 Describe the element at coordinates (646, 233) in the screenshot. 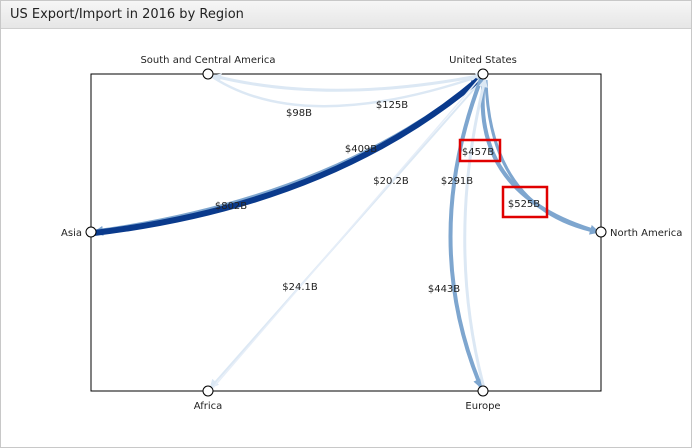

I see `node-label-north-america: North America` at that location.